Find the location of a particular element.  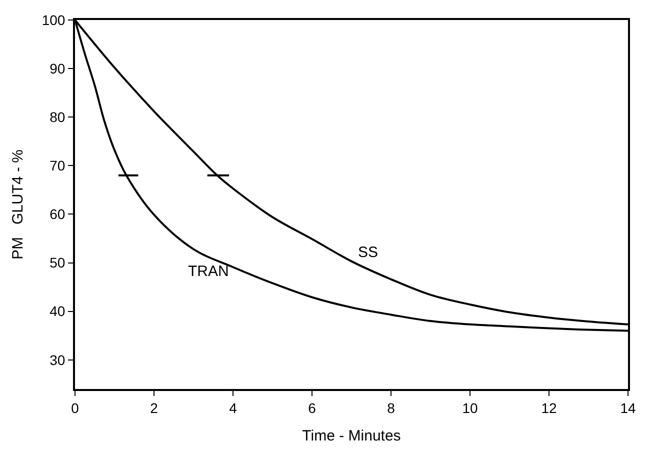

x-tick-label: 6 is located at coordinates (312, 408).